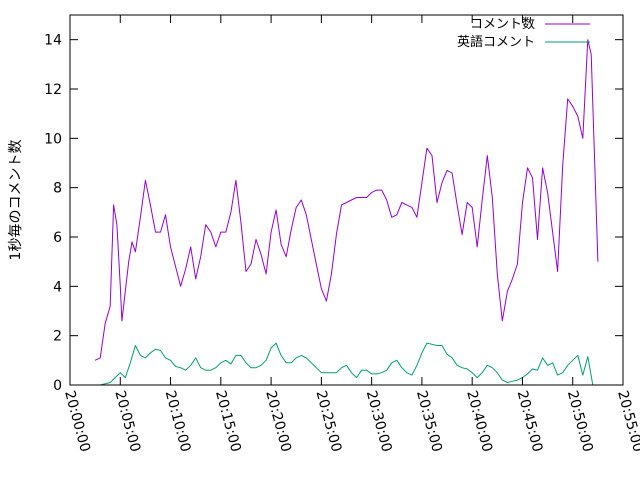 The height and width of the screenshot is (480, 640). Describe the element at coordinates (502, 24) in the screenshot. I see `legend-label-comments: コメント数` at that location.